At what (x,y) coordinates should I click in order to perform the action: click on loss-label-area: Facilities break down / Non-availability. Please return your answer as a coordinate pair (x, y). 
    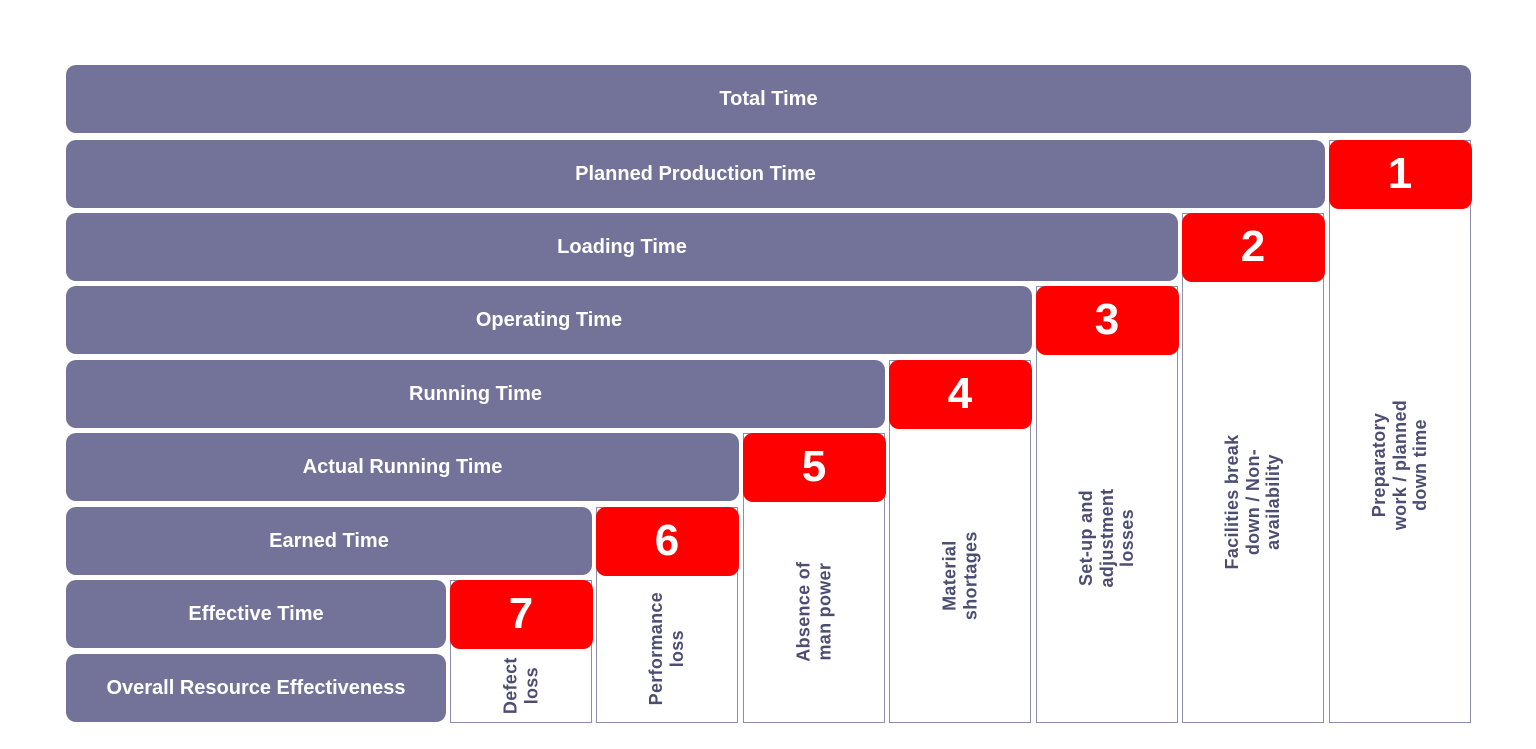
    Looking at the image, I should click on (1253, 502).